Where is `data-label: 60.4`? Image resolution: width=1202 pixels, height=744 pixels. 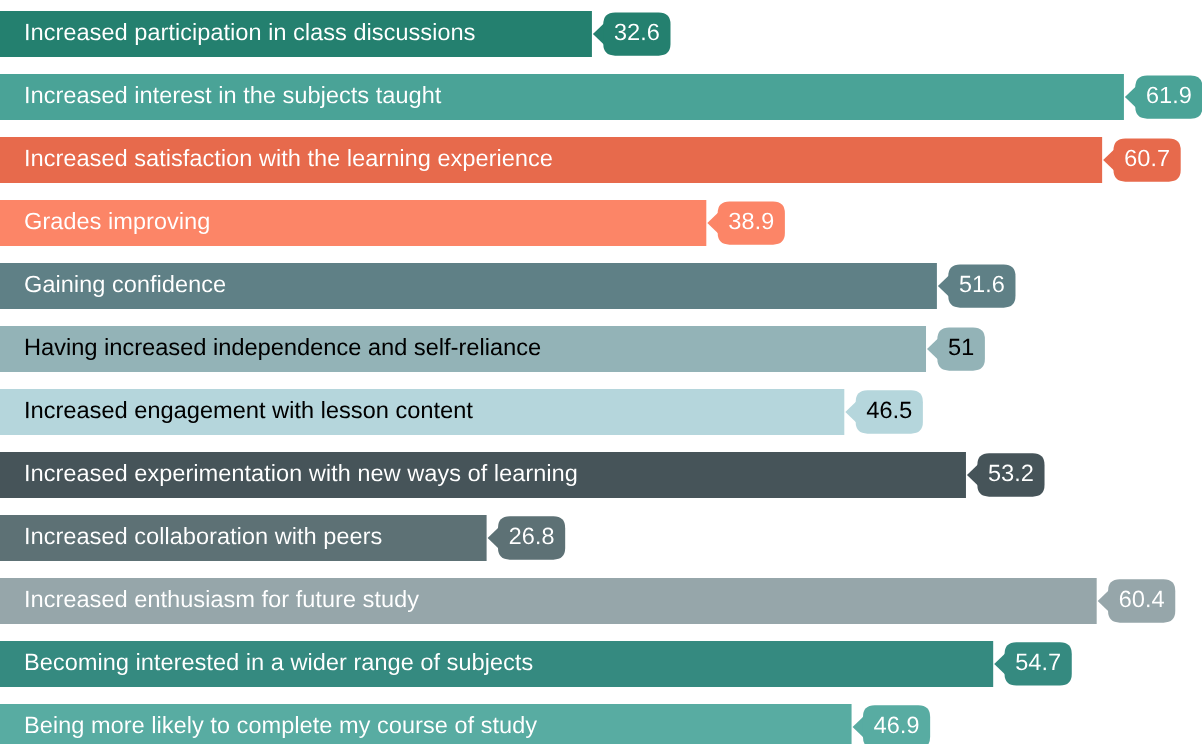
data-label: 60.4 is located at coordinates (1141, 599).